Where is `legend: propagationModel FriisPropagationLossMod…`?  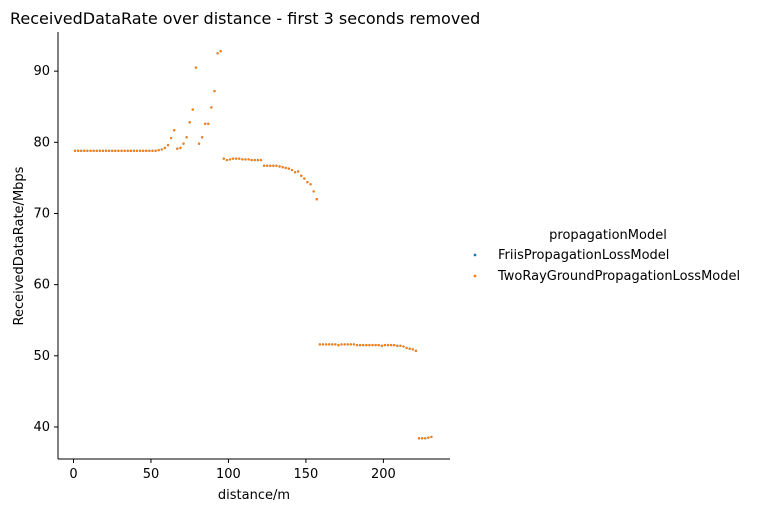
legend: propagationModel FriisPropagationLossMod… is located at coordinates (606, 256).